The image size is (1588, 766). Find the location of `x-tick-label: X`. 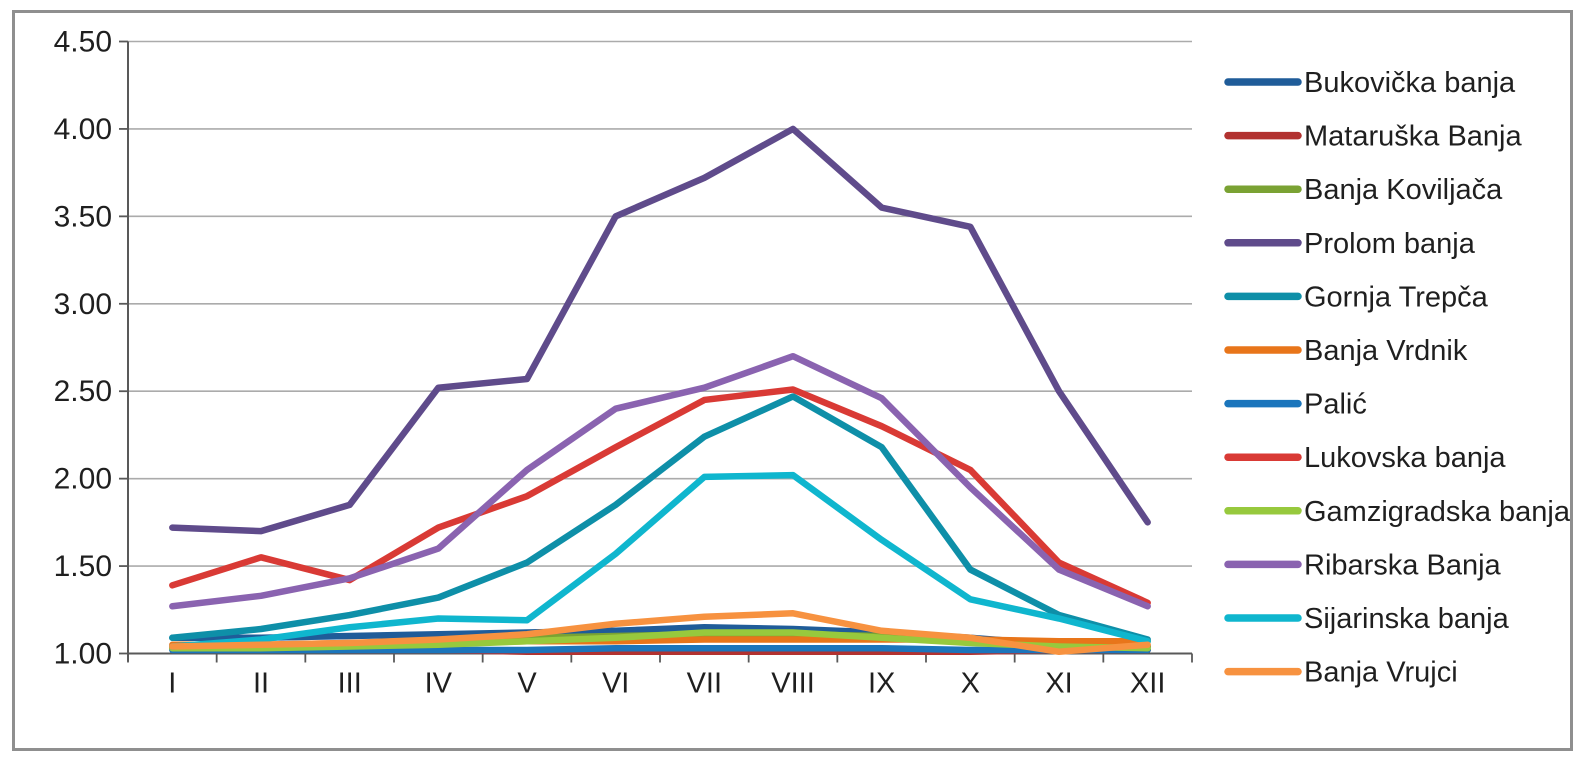

x-tick-label: X is located at coordinates (970, 684).